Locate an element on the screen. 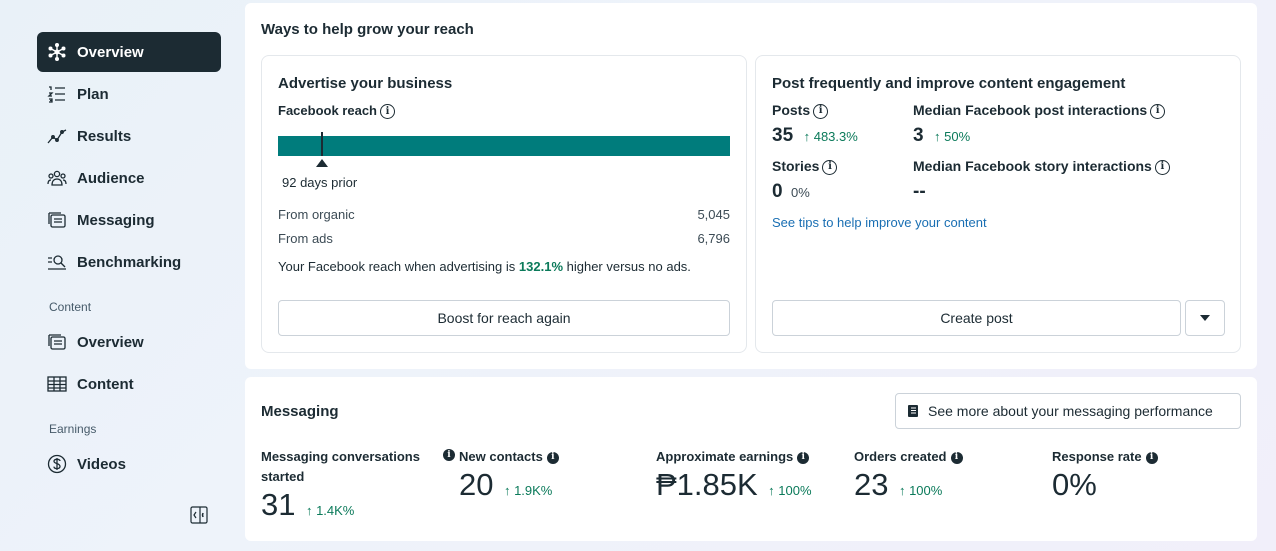 Image resolution: width=1276 pixels, height=551 pixels. metric-conversations: 31 ↑ 1.4K% is located at coordinates (307, 505).